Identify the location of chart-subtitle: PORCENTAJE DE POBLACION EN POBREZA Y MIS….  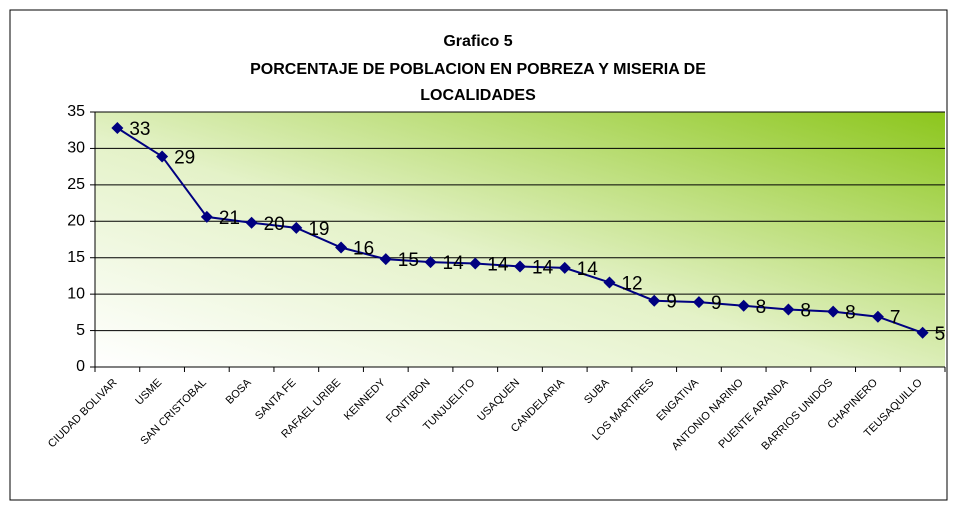
(478, 69).